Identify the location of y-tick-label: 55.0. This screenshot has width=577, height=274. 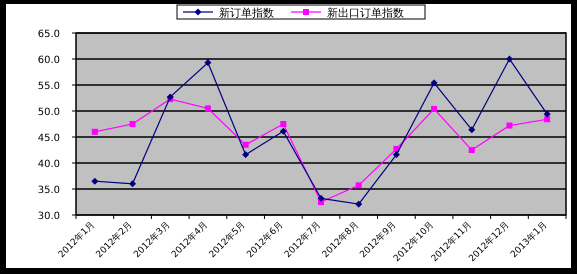
(49, 86).